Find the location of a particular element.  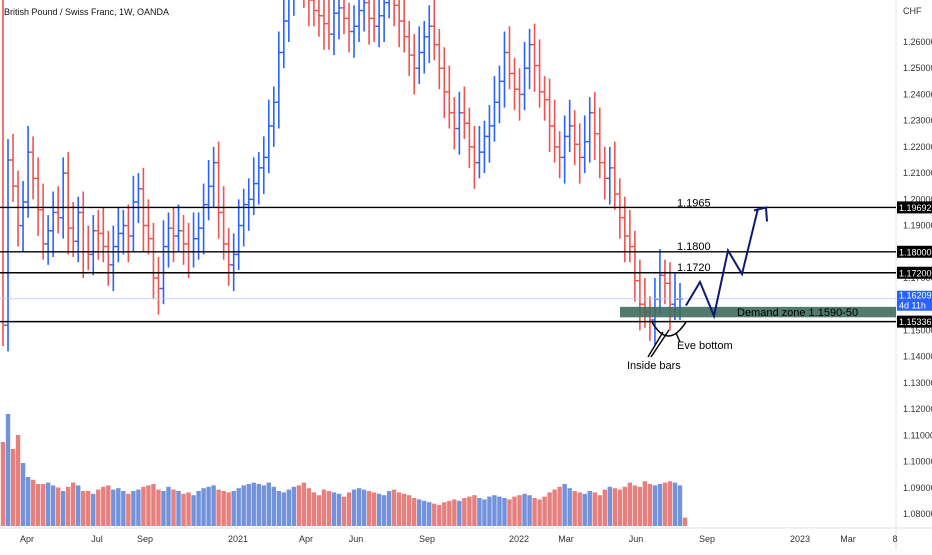

y-tick-label: 1.11000 is located at coordinates (917, 435).